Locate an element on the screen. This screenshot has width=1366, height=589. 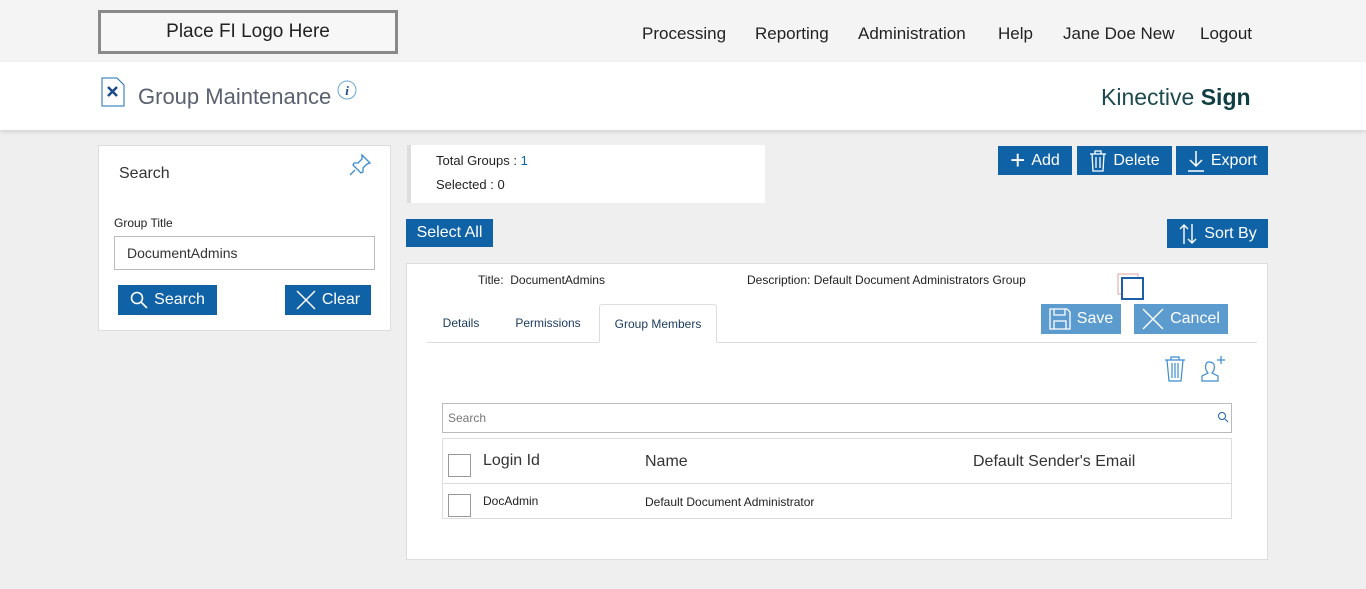
sort-by-button: Sort By is located at coordinates (1217, 233).